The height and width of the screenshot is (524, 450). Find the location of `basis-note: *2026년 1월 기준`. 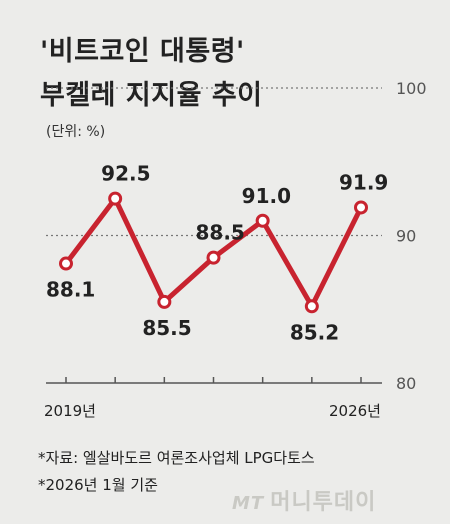

basis-note: *2026년 1월 기준 is located at coordinates (98, 485).